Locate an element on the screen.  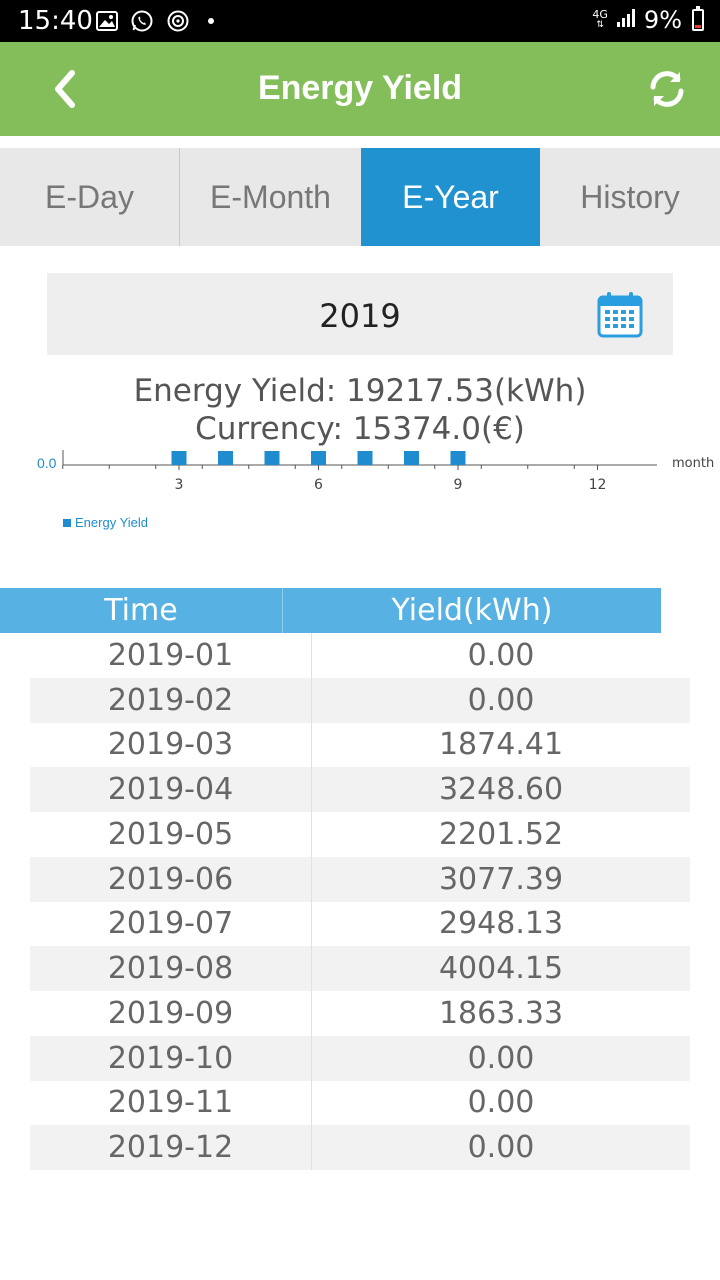
x-axis-label: month is located at coordinates (693, 463).